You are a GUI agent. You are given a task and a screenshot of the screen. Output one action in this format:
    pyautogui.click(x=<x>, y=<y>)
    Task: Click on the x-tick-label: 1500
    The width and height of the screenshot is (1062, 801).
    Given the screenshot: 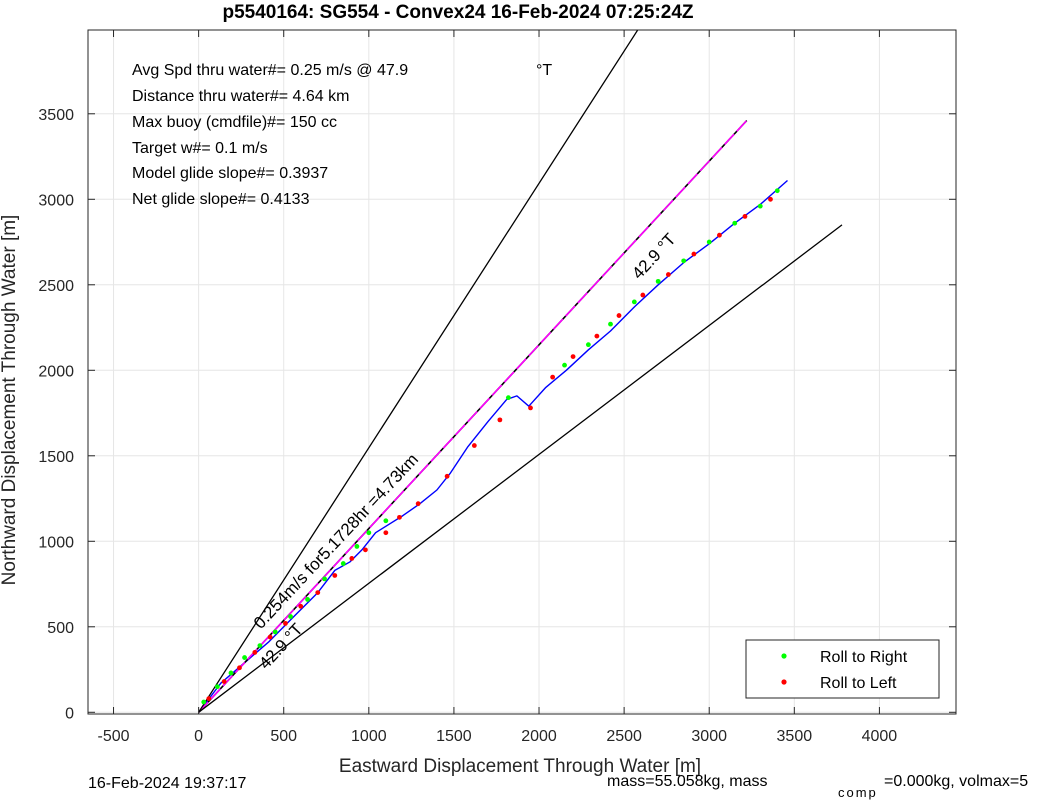 What is the action you would take?
    pyautogui.click(x=454, y=736)
    